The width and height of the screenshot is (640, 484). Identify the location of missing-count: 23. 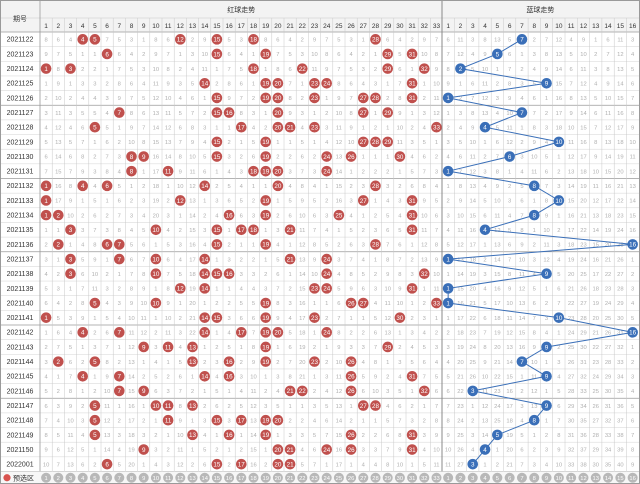
(583, 246).